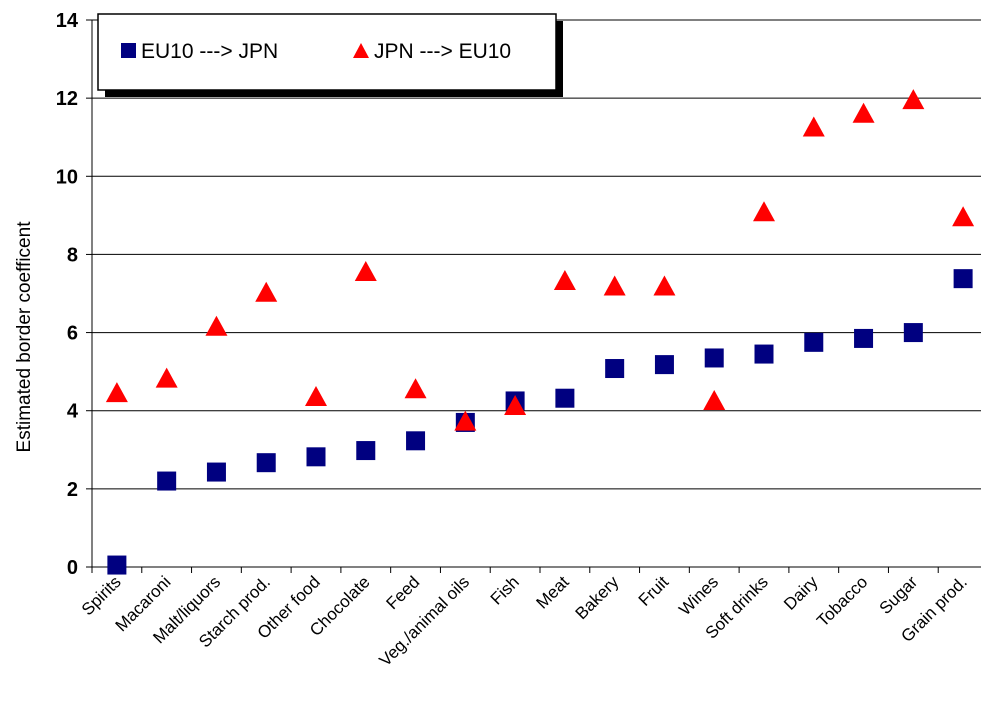 Image resolution: width=981 pixels, height=709 pixels. What do you see at coordinates (67, 21) in the screenshot?
I see `y-tick-label: 14` at bounding box center [67, 21].